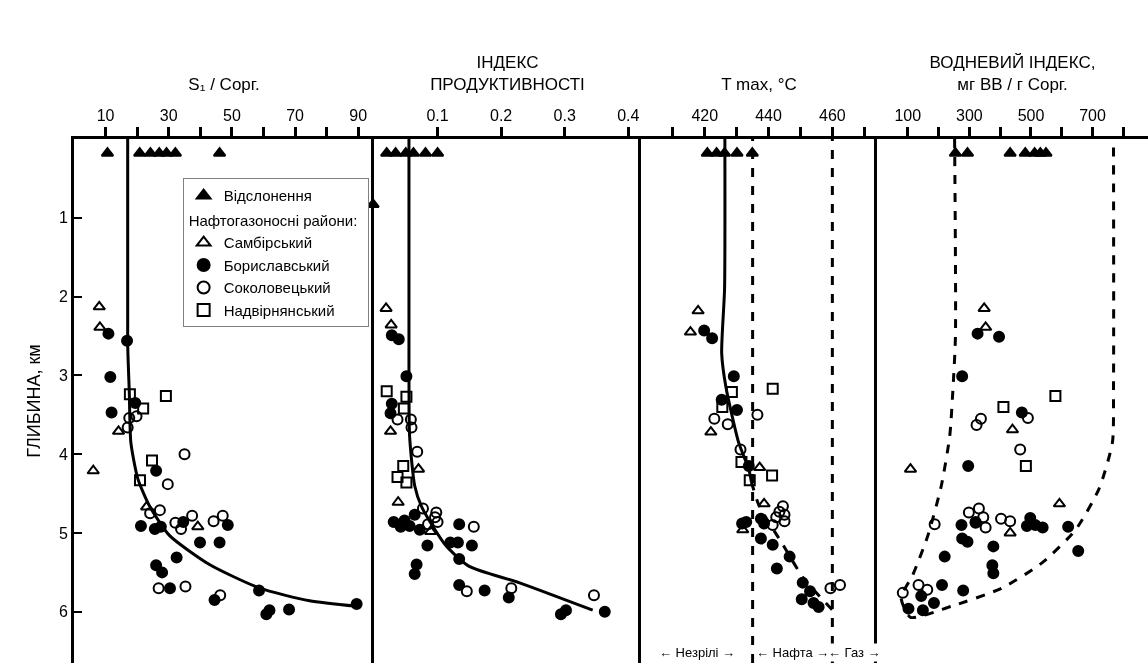 Image resolution: width=1148 pixels, height=663 pixels. What do you see at coordinates (769, 115) in the screenshot?
I see `x-tick-label: 440` at bounding box center [769, 115].